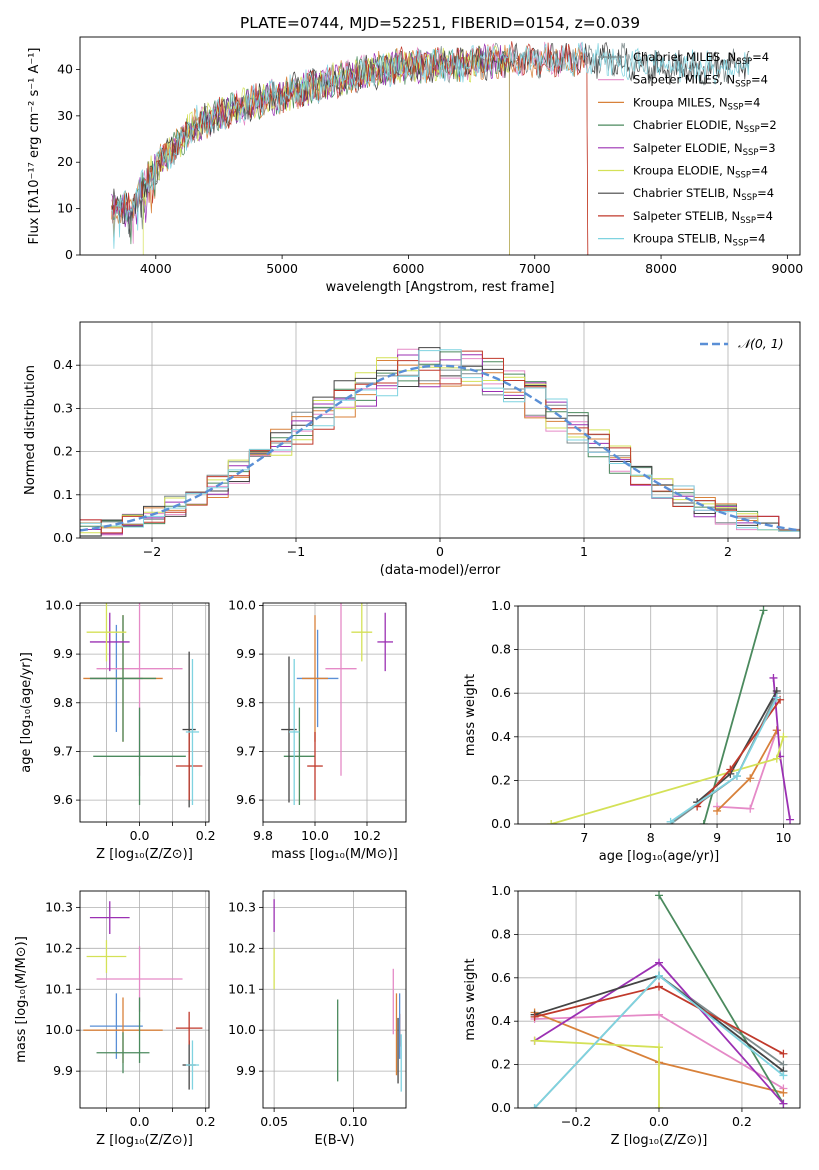  I want to click on x-tick-label: 10.0, so click(315, 835).